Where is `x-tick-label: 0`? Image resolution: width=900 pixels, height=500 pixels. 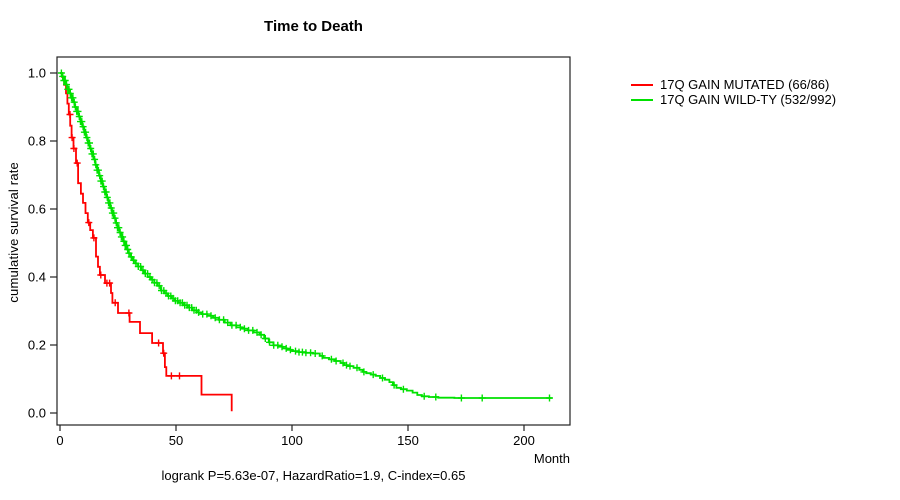
x-tick-label: 0 is located at coordinates (59, 440).